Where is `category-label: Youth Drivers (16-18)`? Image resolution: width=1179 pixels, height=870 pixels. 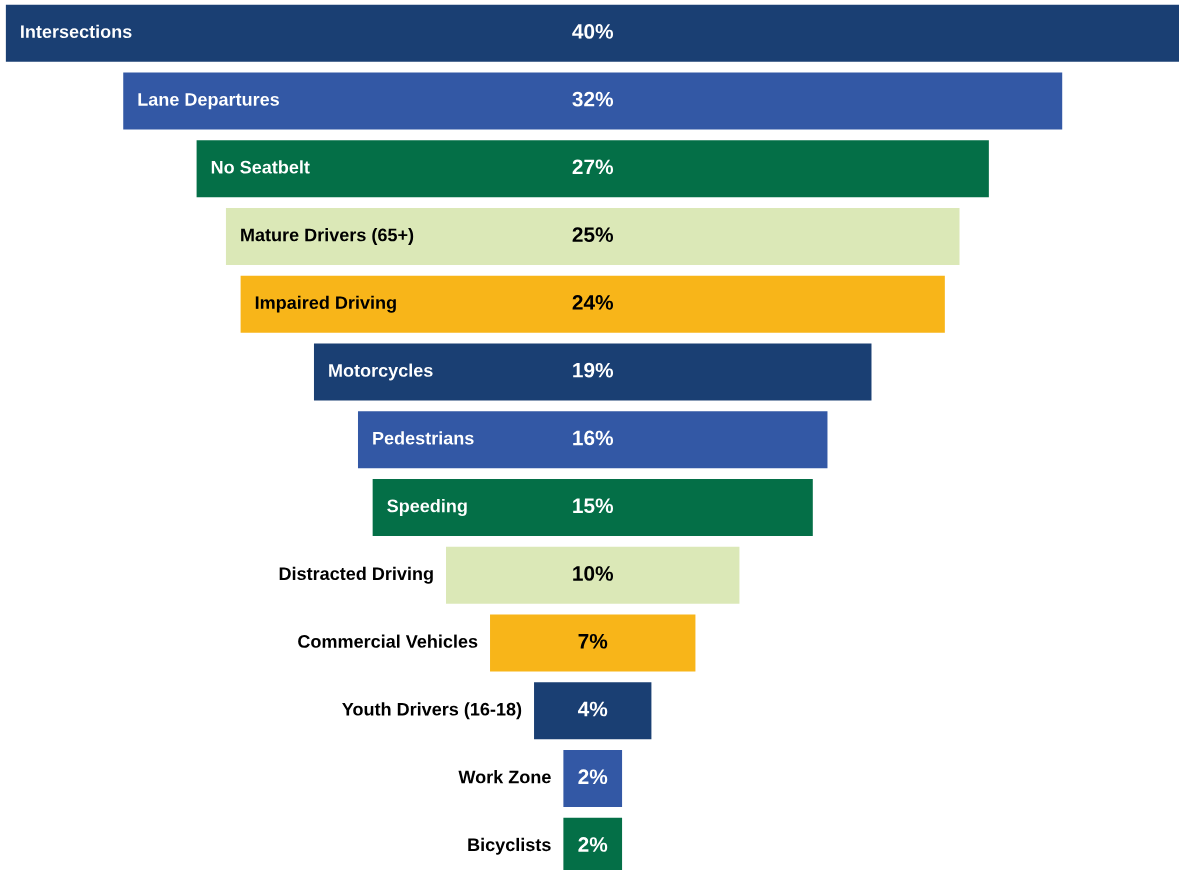 category-label: Youth Drivers (16-18) is located at coordinates (432, 711).